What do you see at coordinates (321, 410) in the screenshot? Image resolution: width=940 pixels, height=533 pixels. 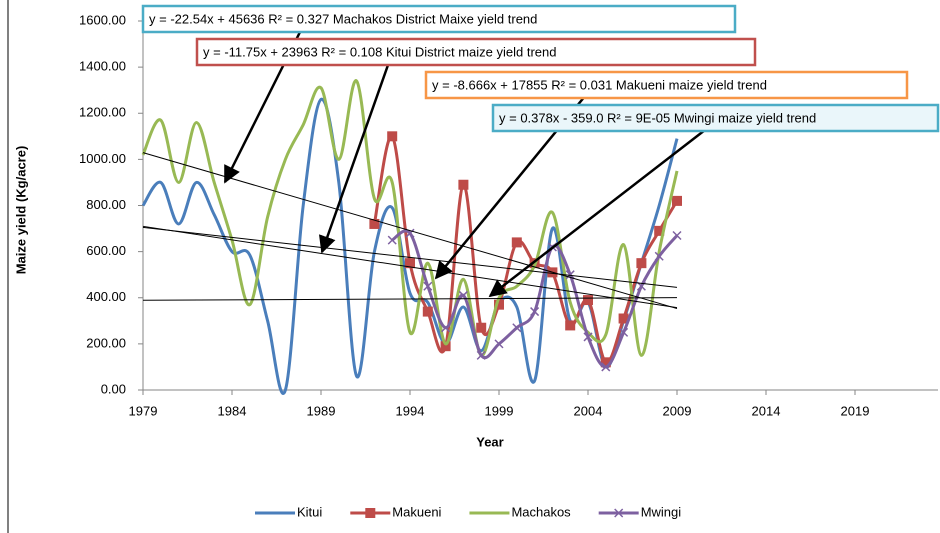 I see `x-tick-label: 1989` at bounding box center [321, 410].